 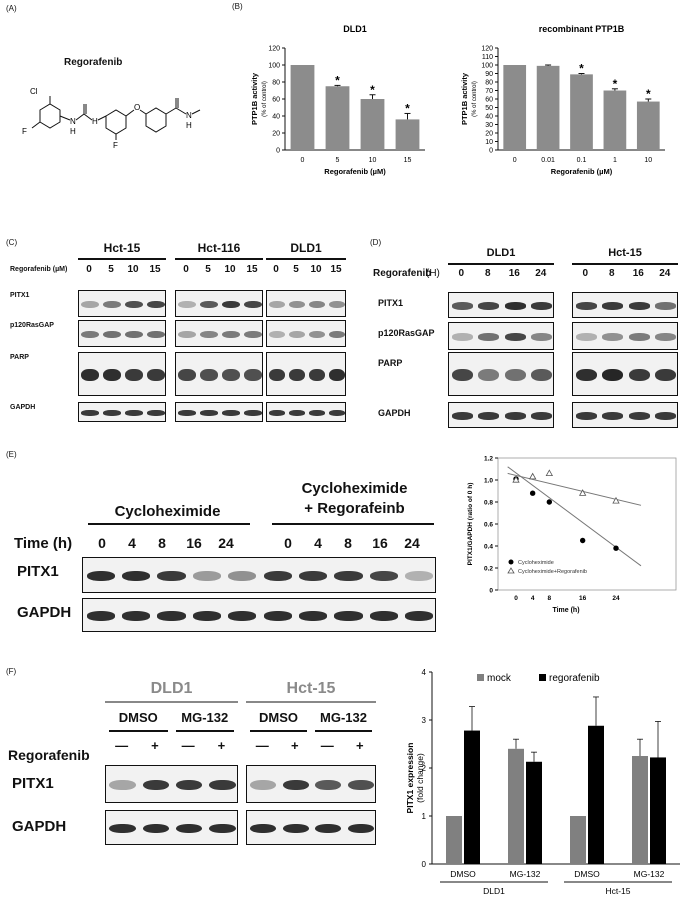 I want to click on group-label: Hct-15, so click(x=617, y=891).